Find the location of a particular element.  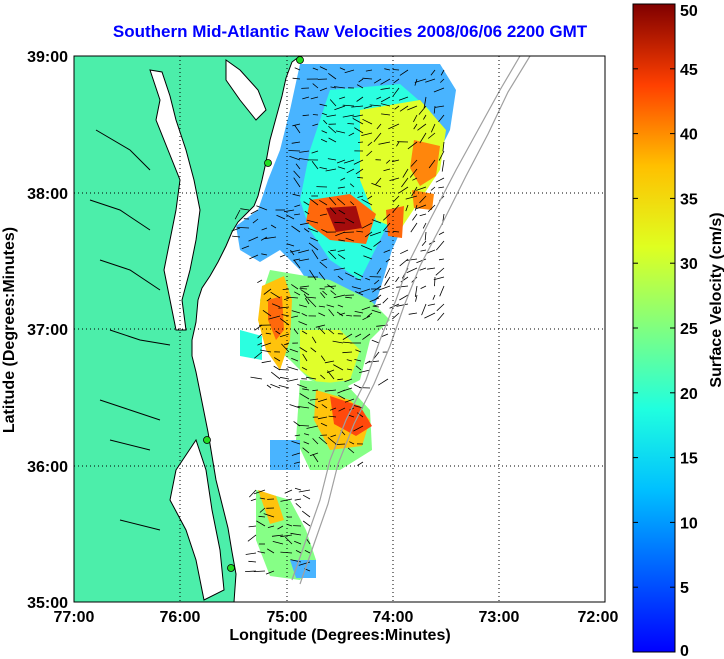

colorbar-tick-label: 30 is located at coordinates (689, 264).